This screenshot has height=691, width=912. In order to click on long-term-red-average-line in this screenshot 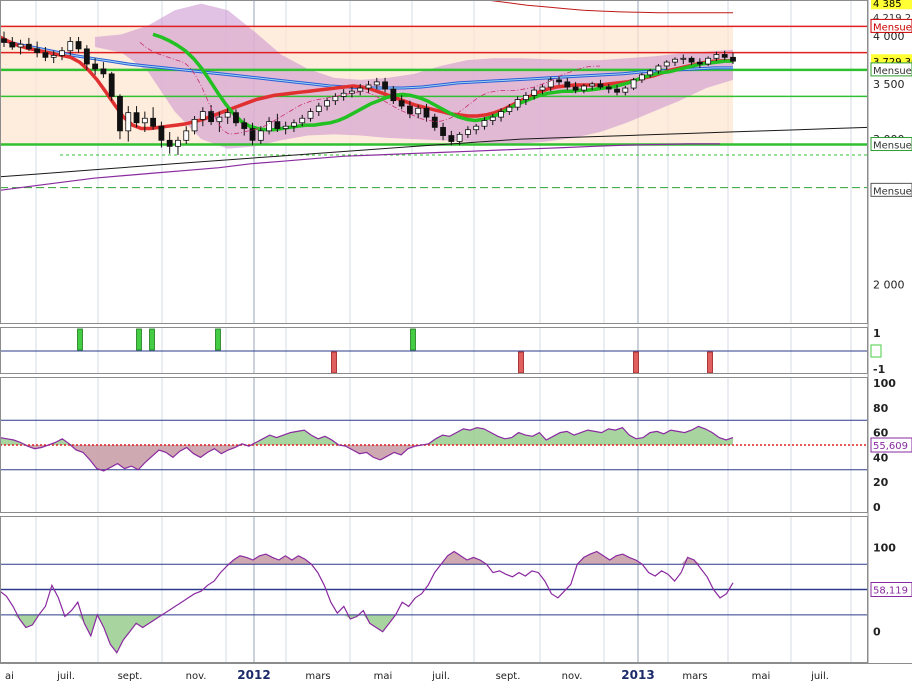, I will do `click(608, 7)`.